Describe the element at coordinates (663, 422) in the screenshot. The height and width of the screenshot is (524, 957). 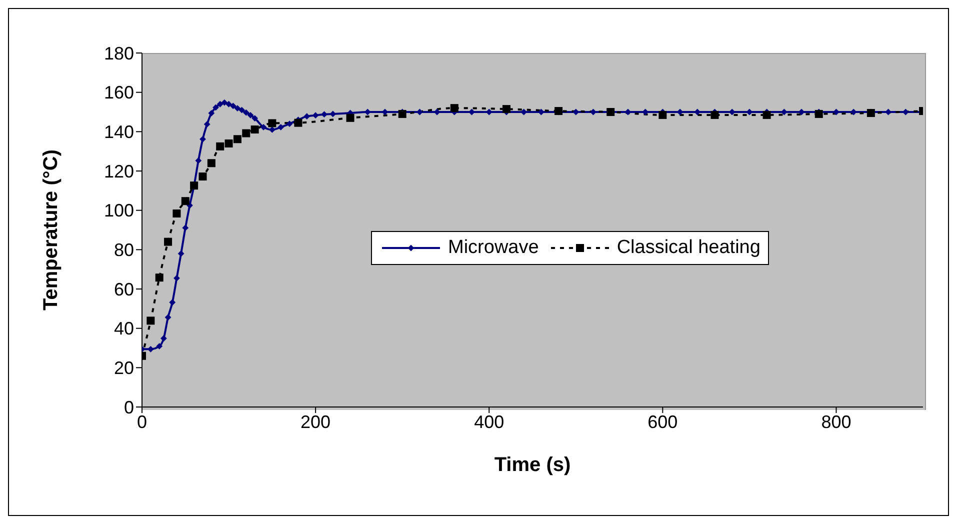
I see `x-tick-label: 600` at that location.